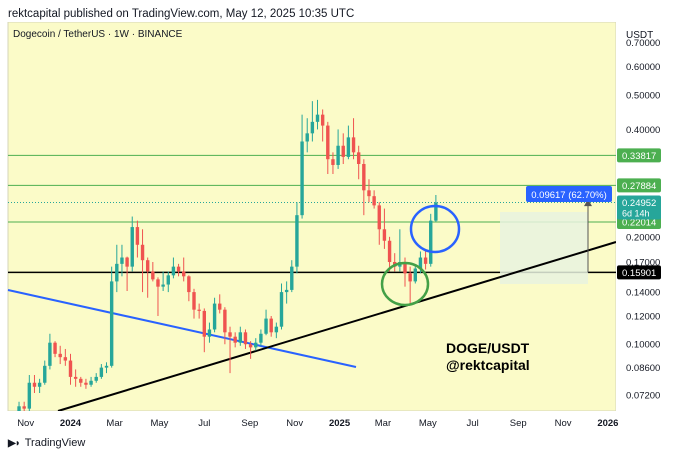 Image resolution: width=680 pixels, height=456 pixels. What do you see at coordinates (639, 203) in the screenshot?
I see `current-price-label: 0.24952` at bounding box center [639, 203].